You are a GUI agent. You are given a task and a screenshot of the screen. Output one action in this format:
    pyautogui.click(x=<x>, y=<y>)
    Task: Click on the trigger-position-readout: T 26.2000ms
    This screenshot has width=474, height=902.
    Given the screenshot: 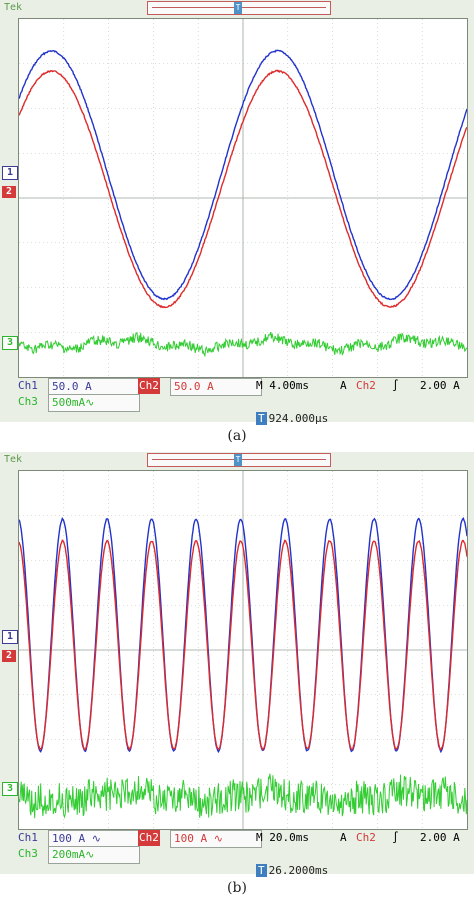 What is the action you would take?
    pyautogui.click(x=292, y=870)
    